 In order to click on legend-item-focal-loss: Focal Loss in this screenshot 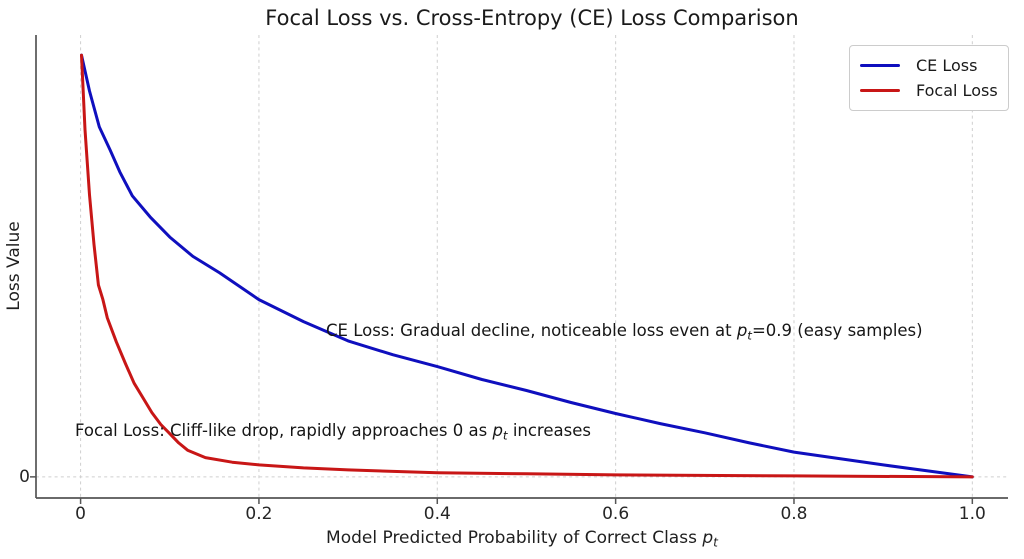, I will do `click(929, 90)`.